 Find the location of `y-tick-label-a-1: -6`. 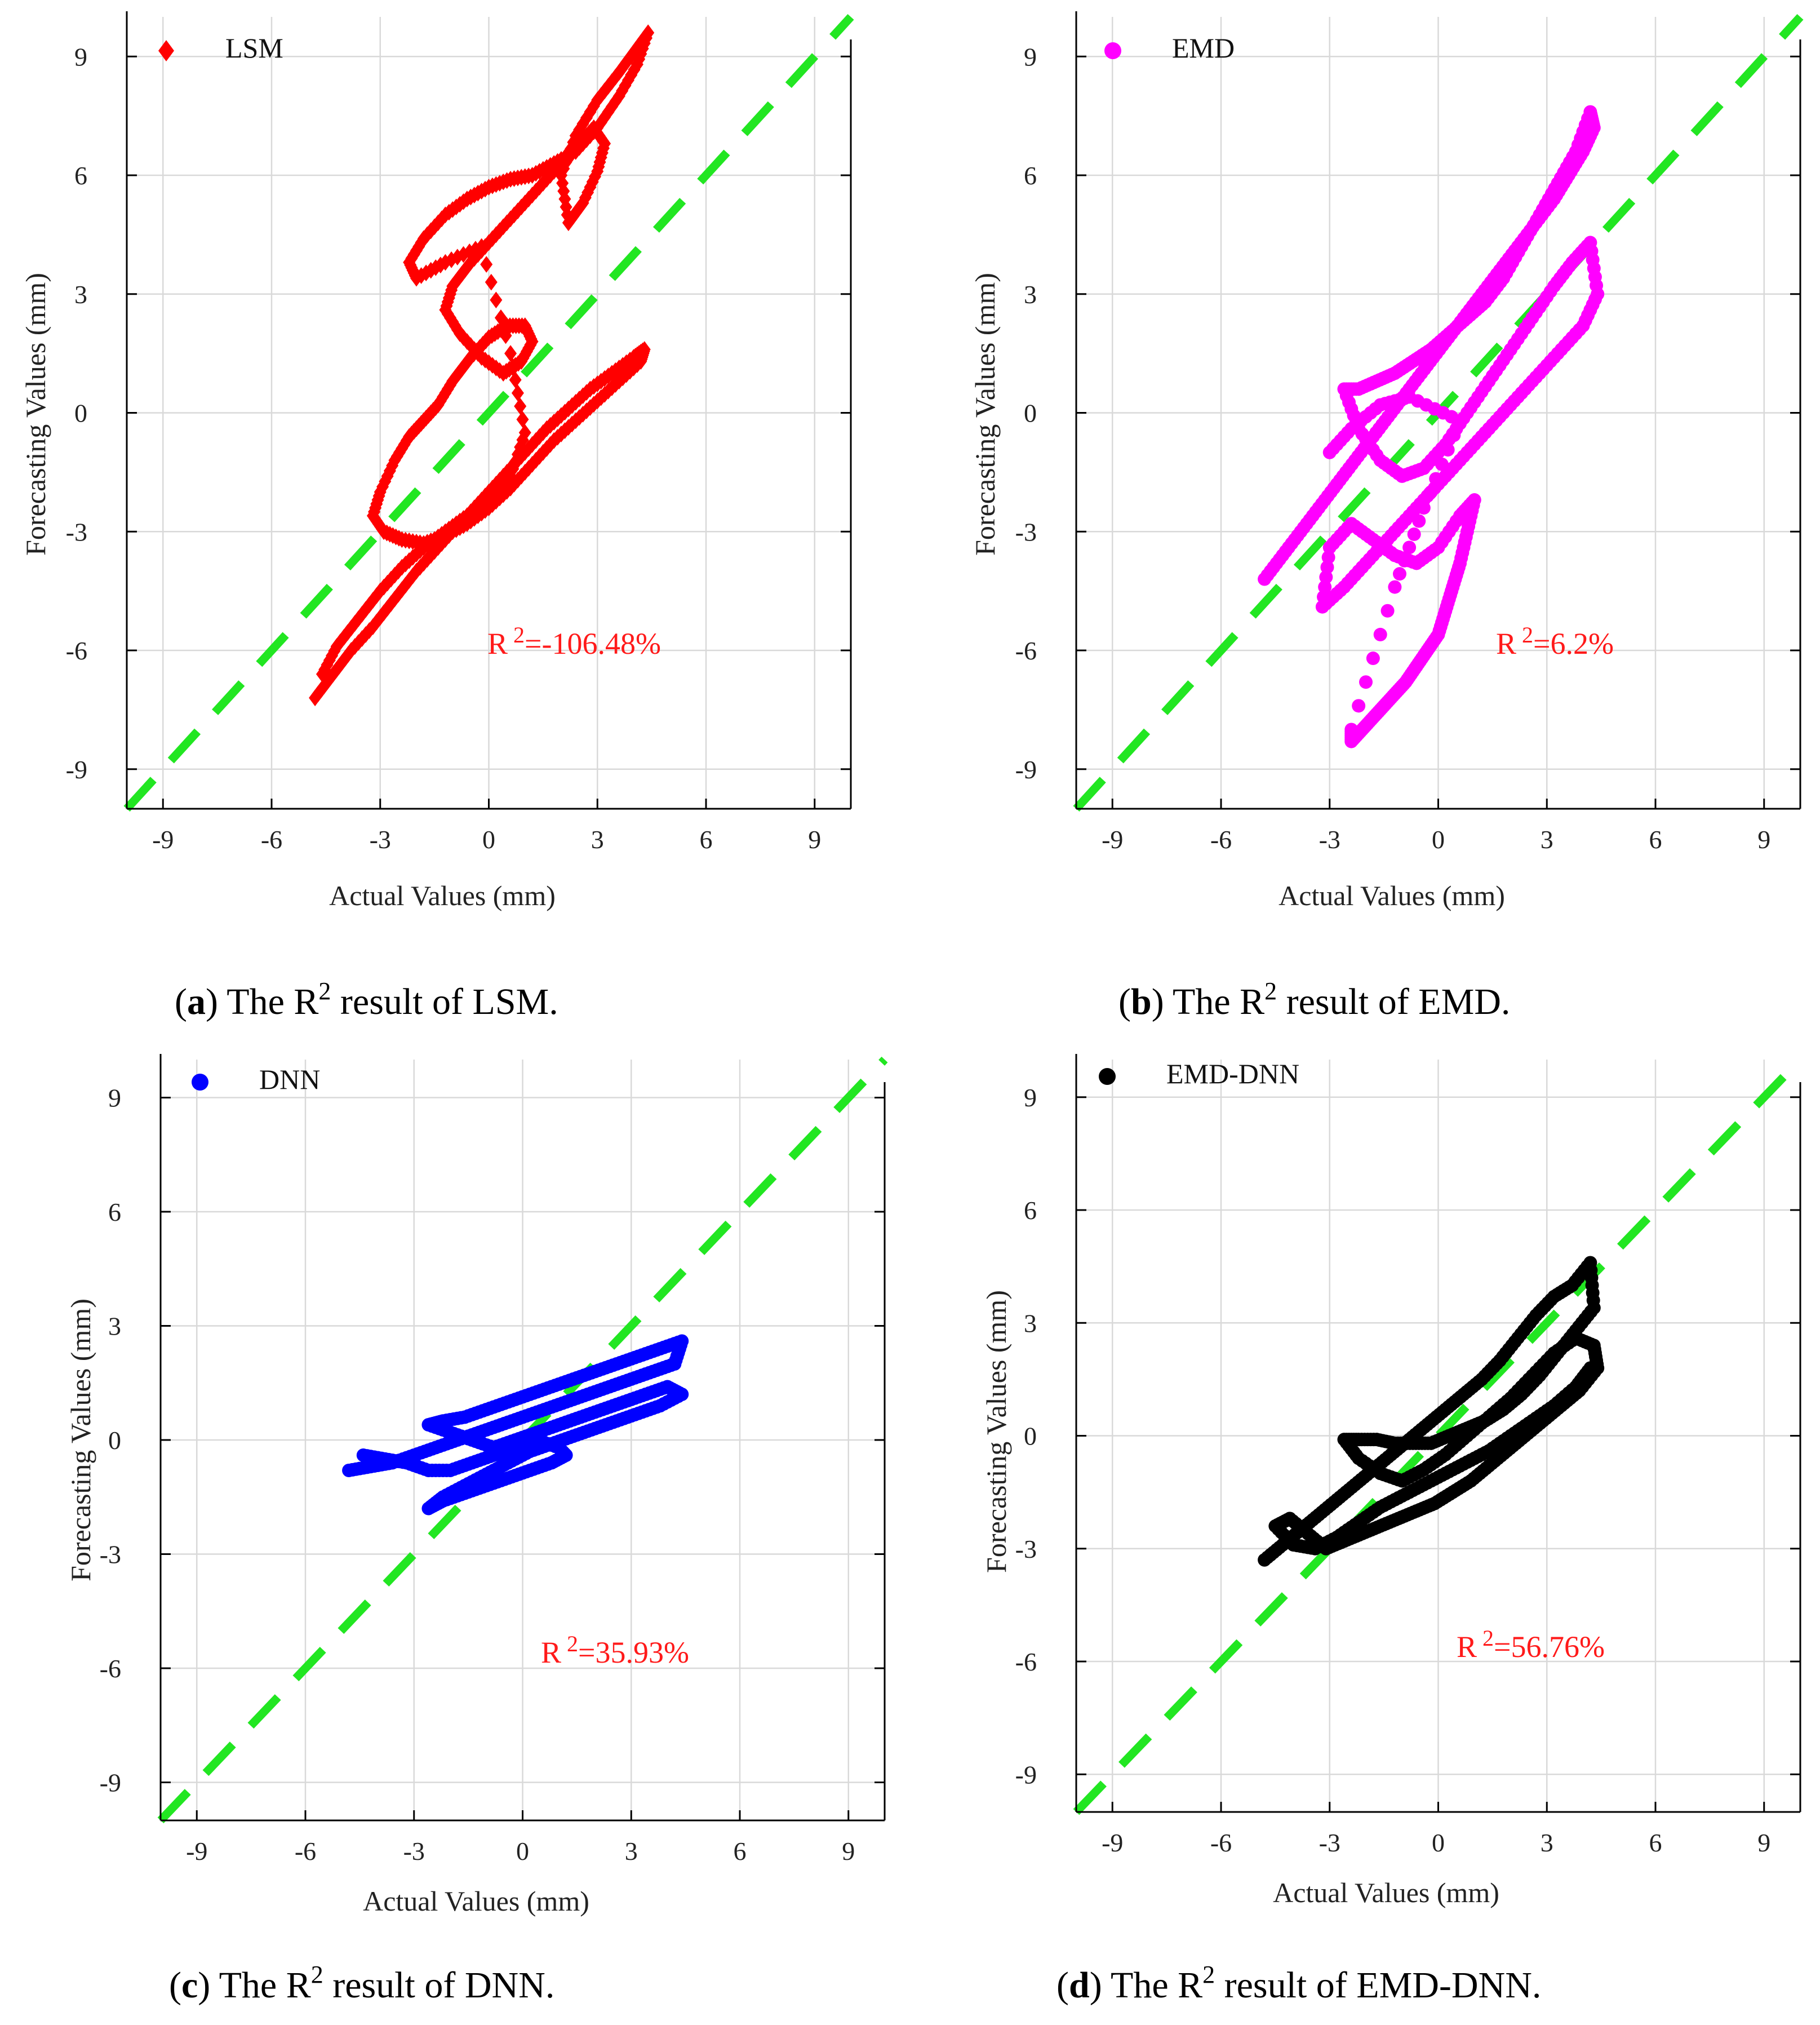

y-tick-label-a-1: -6 is located at coordinates (76, 650).